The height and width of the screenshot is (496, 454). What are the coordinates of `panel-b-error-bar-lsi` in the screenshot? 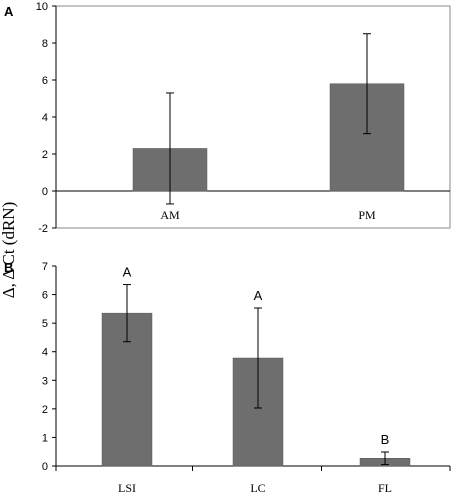 It's located at (127, 313).